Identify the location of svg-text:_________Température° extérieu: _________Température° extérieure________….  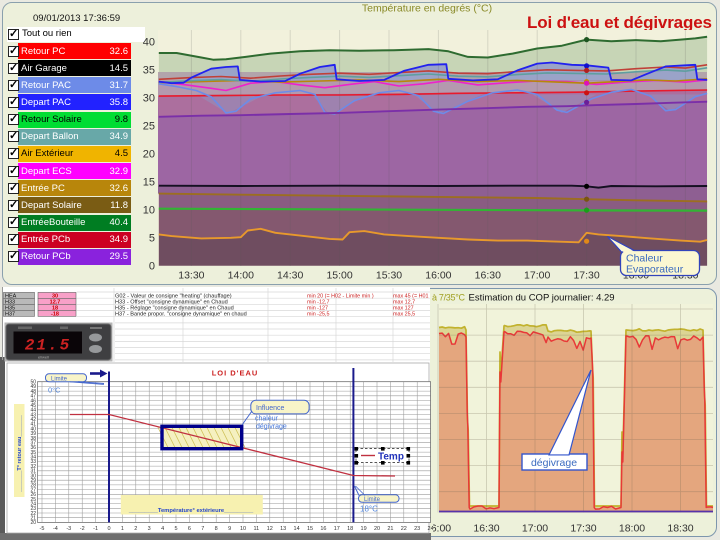
(191, 511).